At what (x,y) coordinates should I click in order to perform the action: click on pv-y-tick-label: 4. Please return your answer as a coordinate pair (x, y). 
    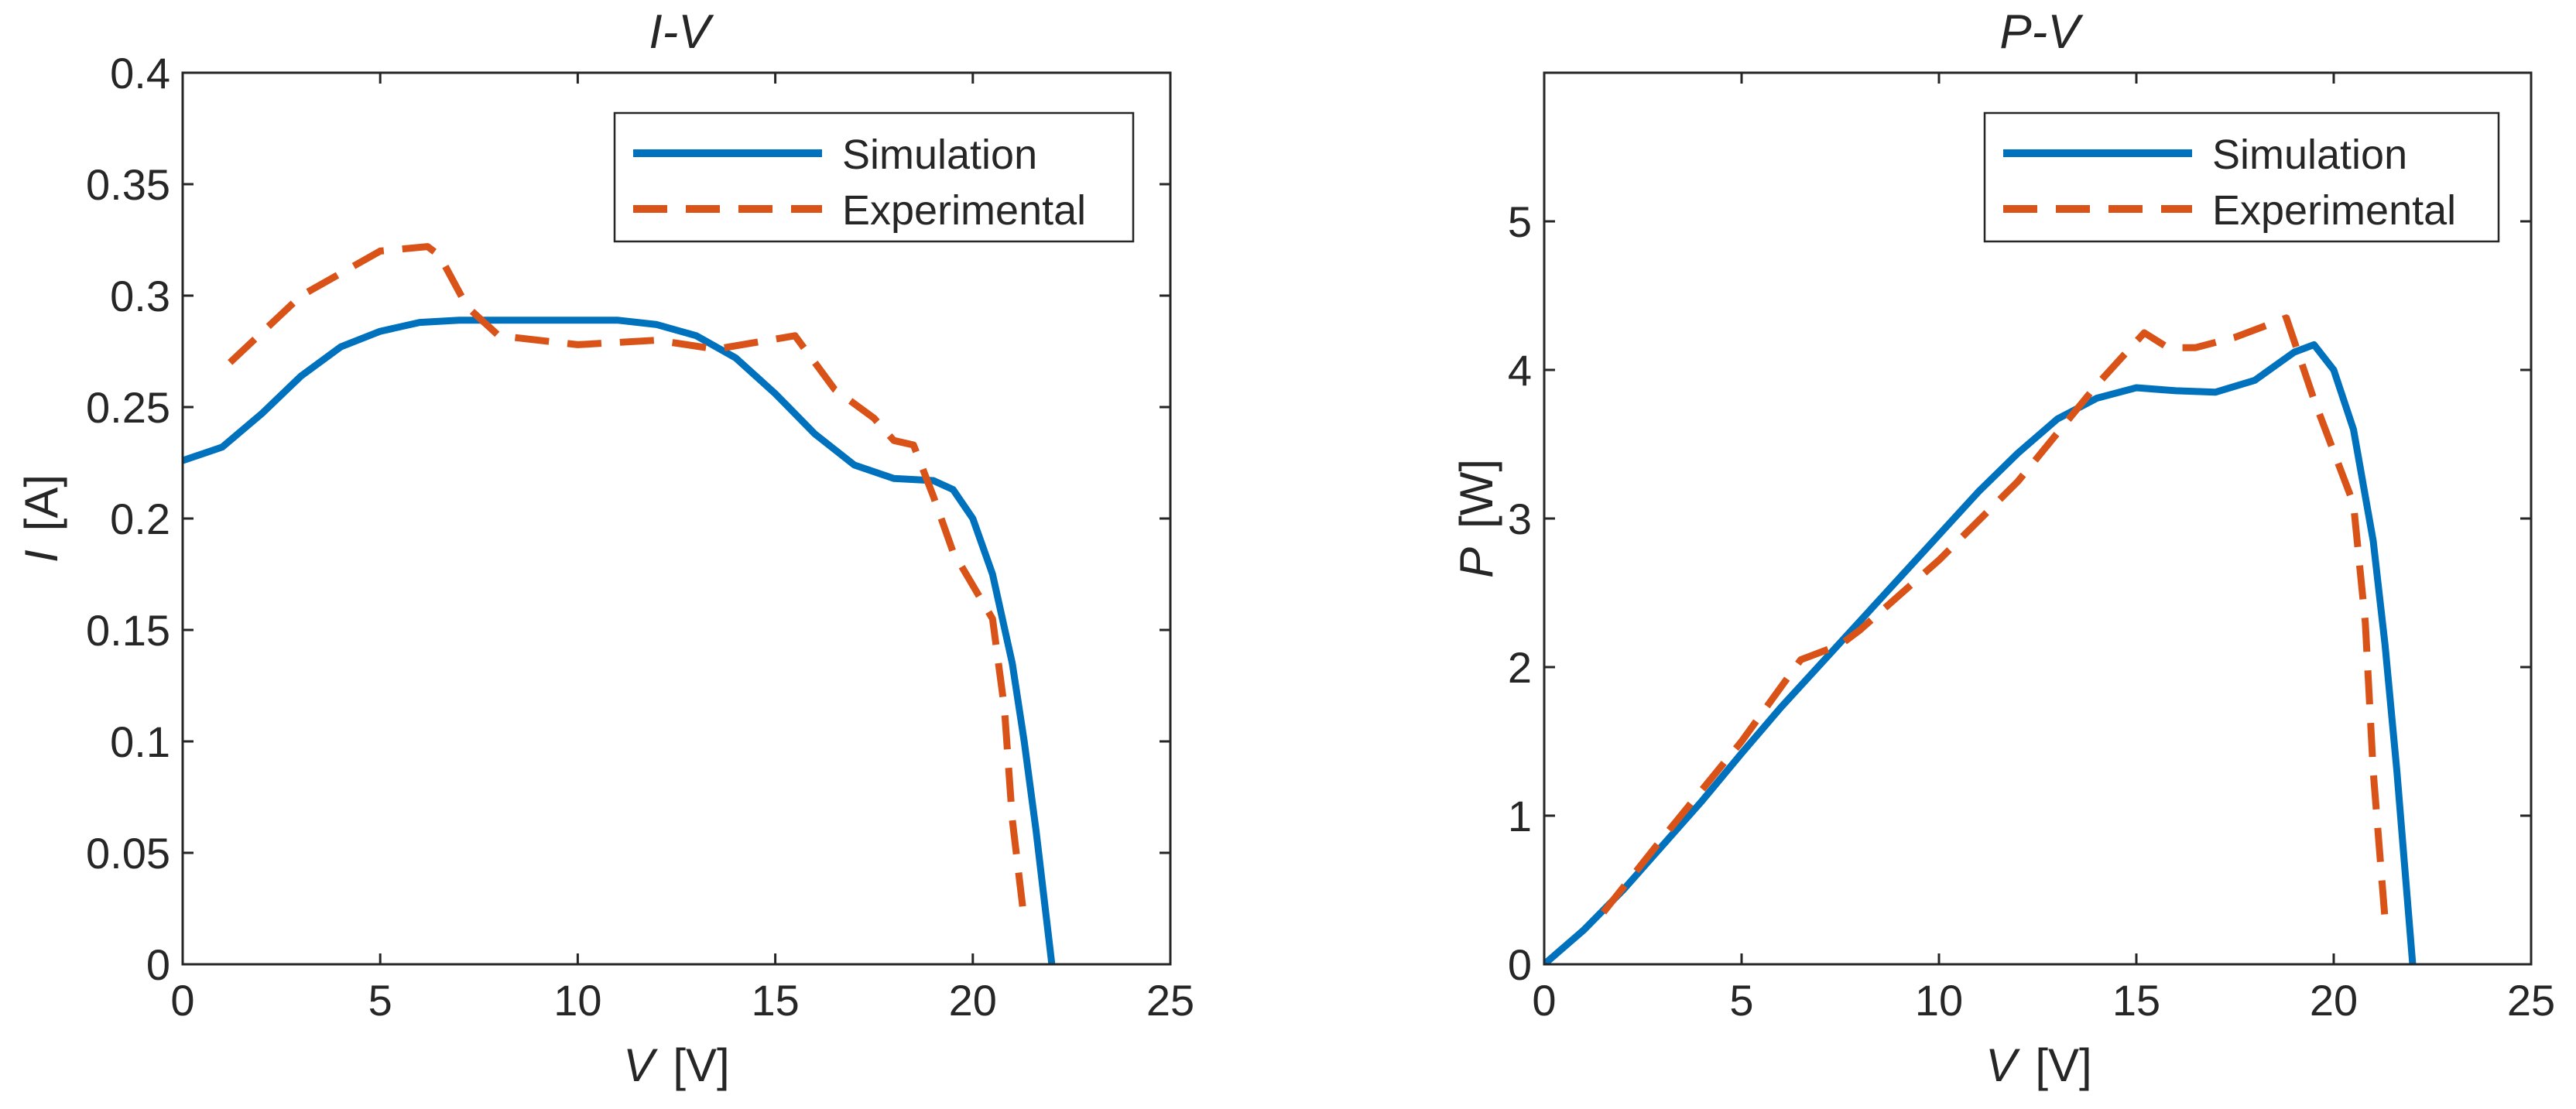
    Looking at the image, I should click on (1520, 371).